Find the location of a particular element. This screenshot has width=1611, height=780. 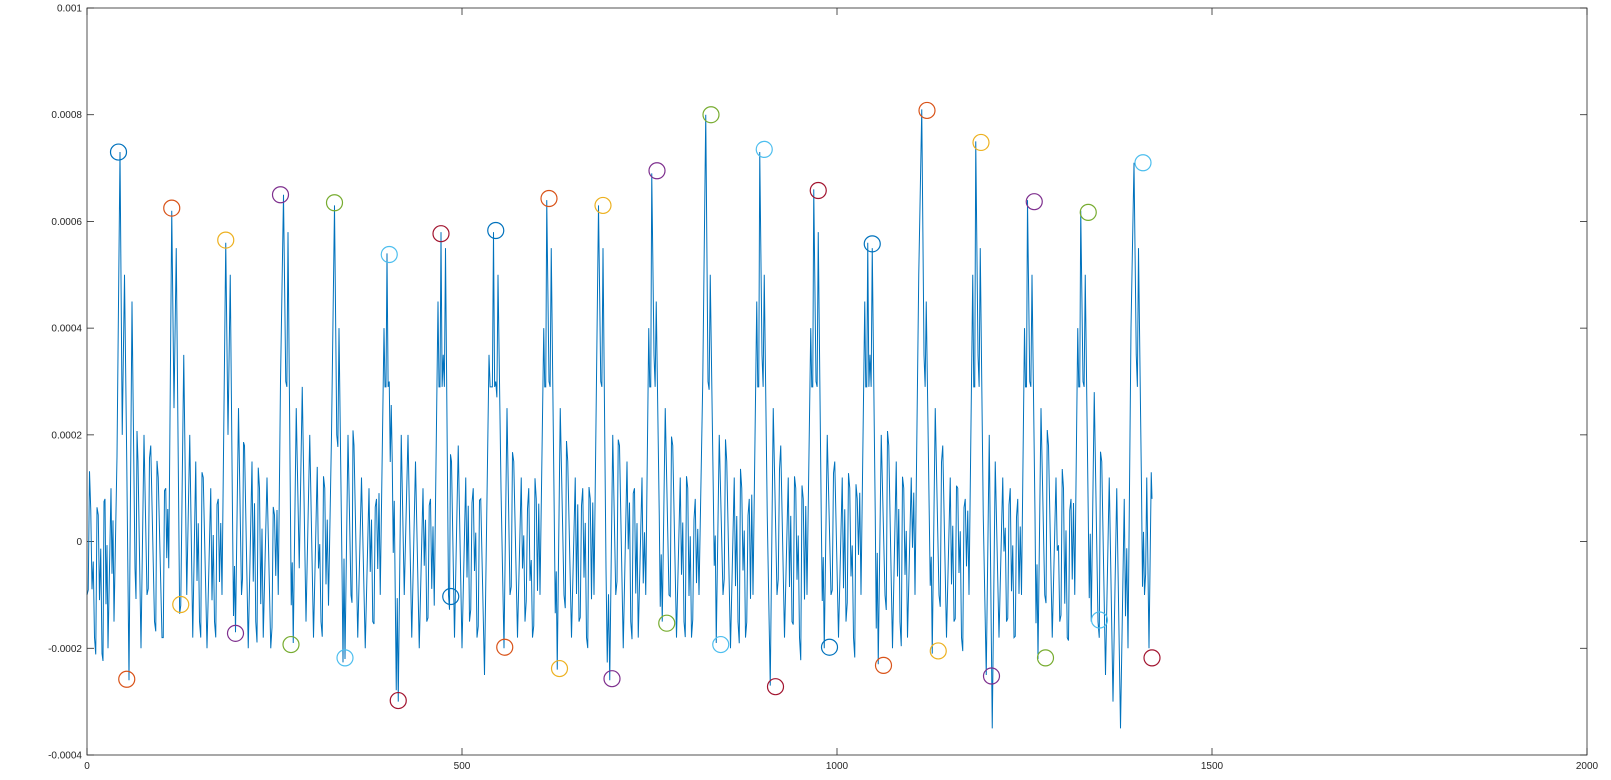

y-tick-label: 0.0004 is located at coordinates (66, 329).